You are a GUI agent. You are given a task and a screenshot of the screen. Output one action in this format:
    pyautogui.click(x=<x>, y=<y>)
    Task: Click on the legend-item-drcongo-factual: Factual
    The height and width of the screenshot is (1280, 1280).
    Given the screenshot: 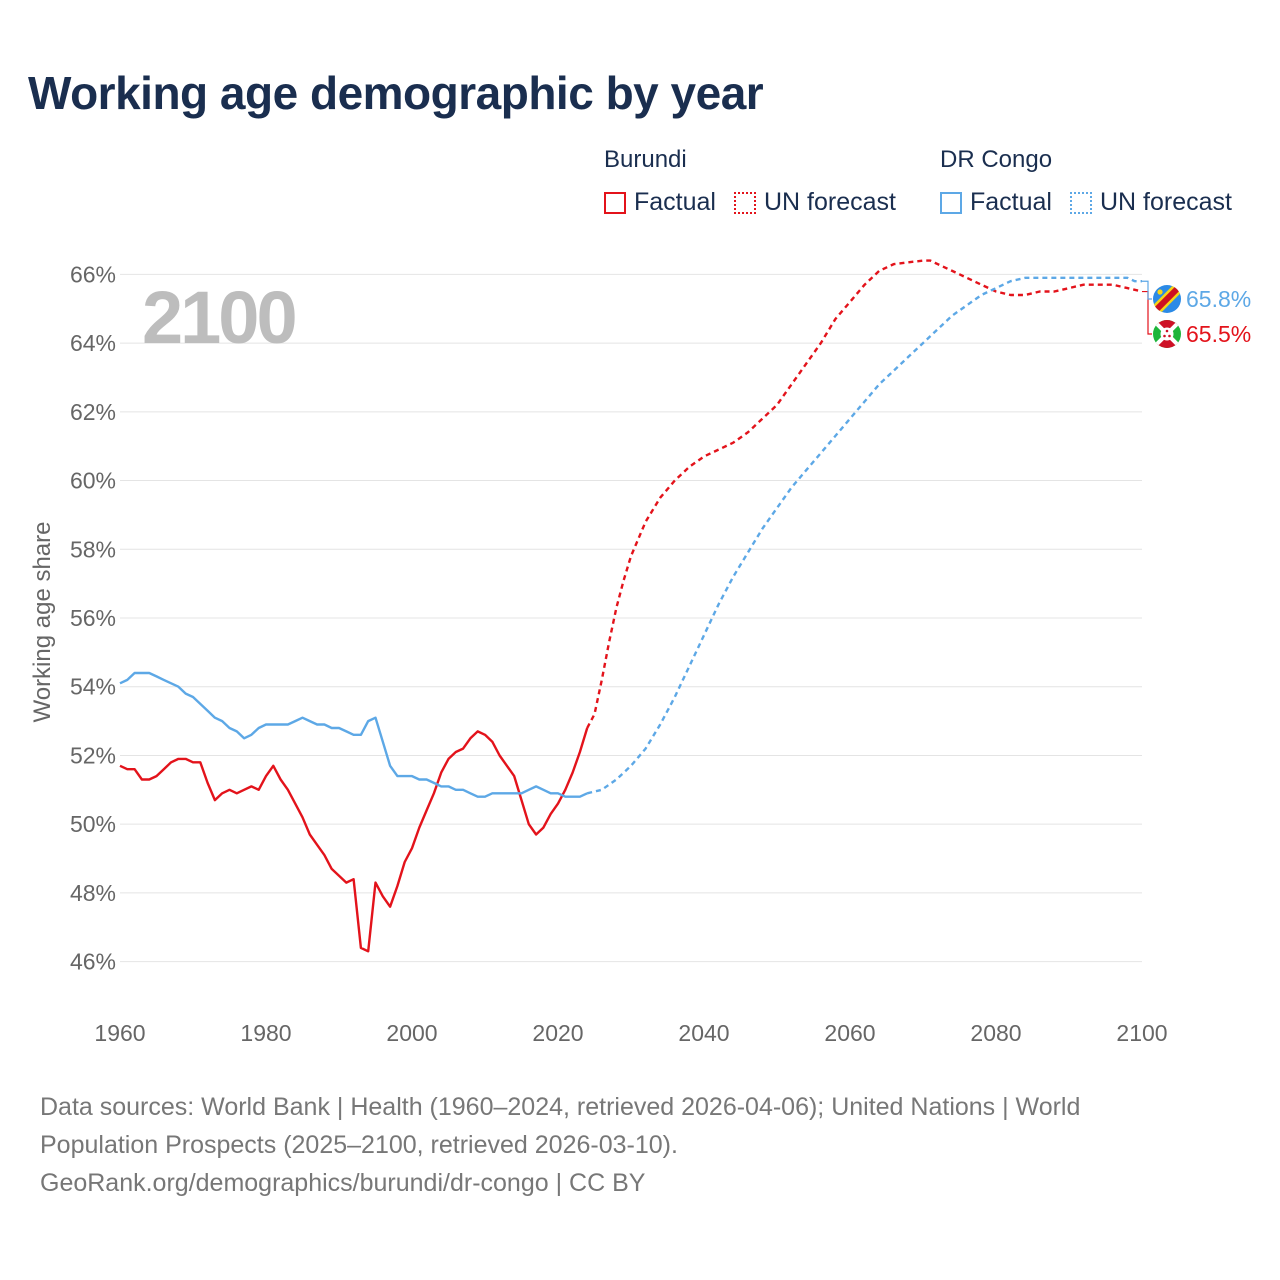 What is the action you would take?
    pyautogui.click(x=996, y=202)
    